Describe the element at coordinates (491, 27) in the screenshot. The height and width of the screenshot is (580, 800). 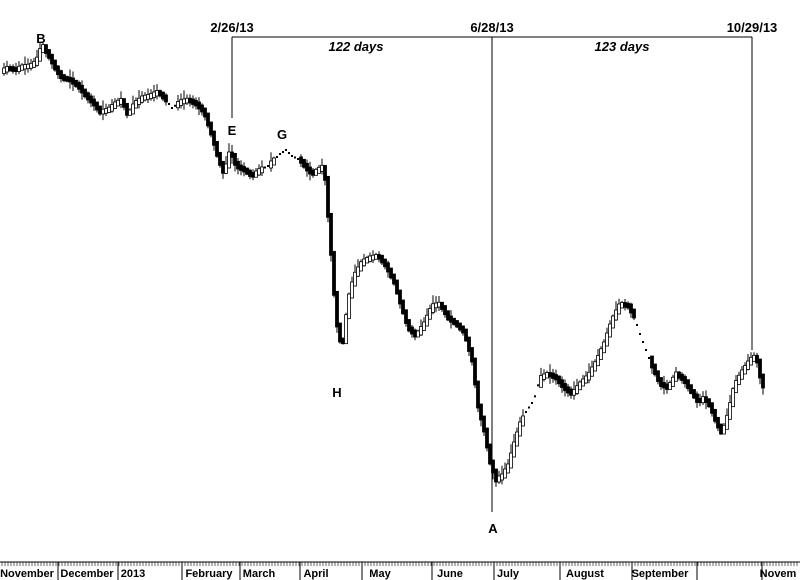
I see `cycle-date-label: 6/28/13` at that location.